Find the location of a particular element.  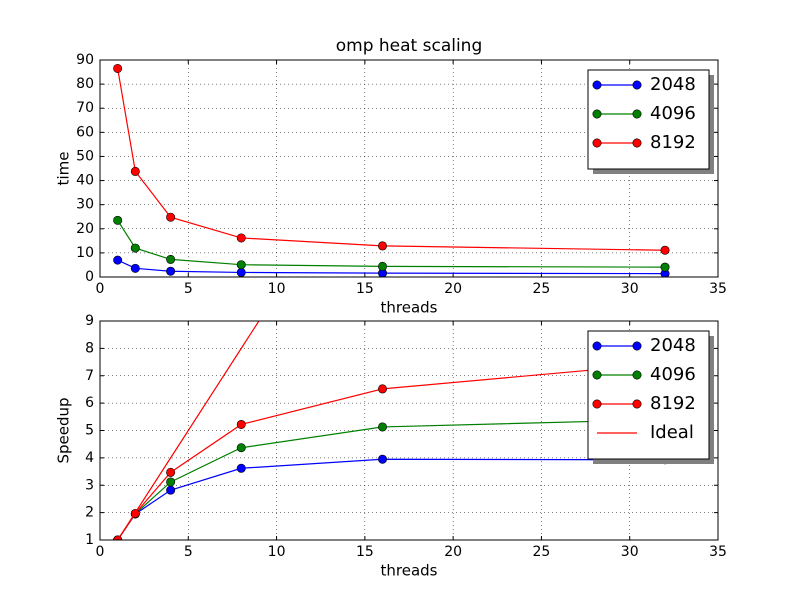

y-tick-label: 40 is located at coordinates (85, 181).